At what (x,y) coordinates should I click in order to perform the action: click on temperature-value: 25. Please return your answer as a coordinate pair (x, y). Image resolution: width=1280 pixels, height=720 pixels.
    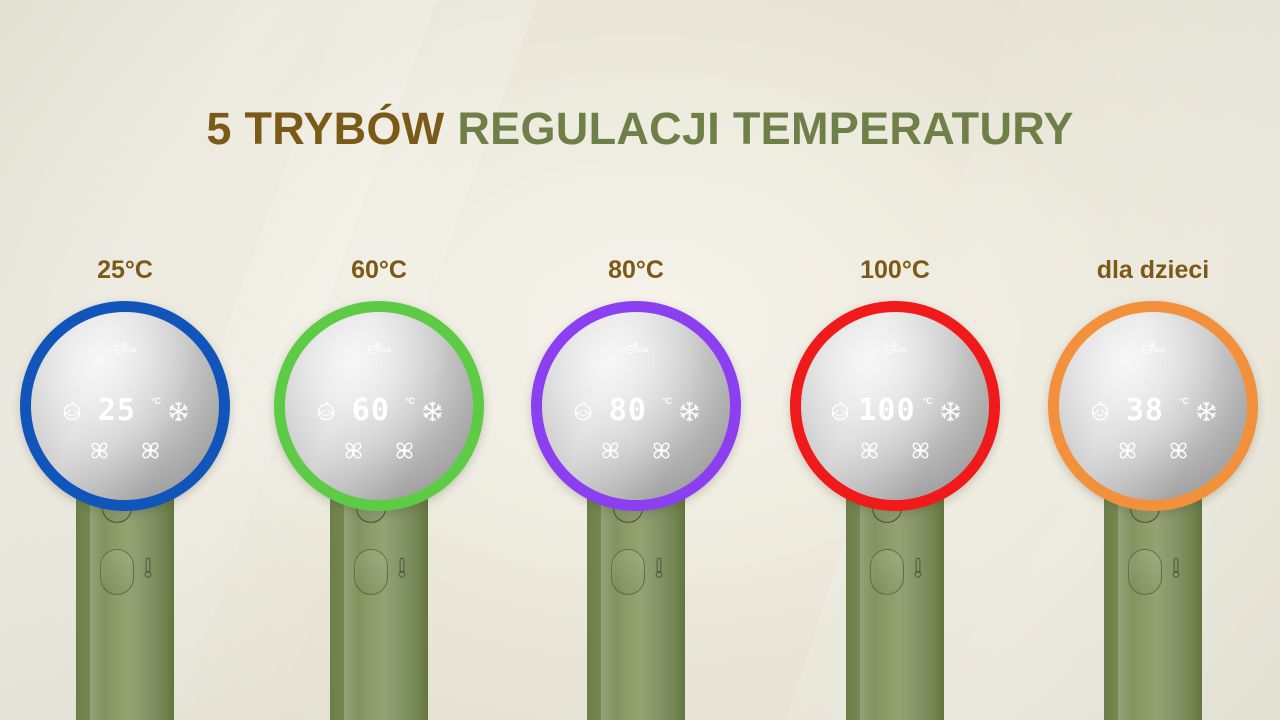
    Looking at the image, I should click on (116, 410).